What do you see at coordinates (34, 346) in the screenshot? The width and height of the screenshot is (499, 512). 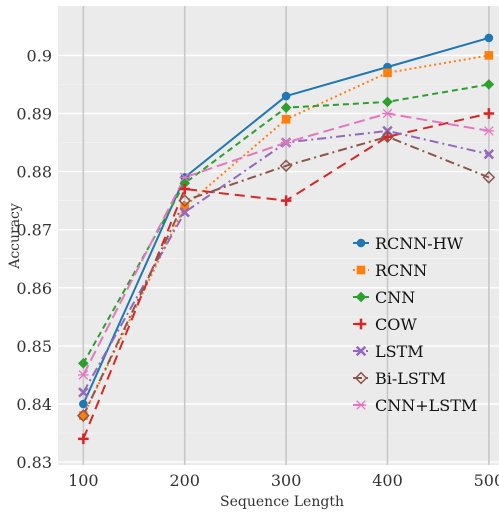 I see `y-tick-label: 0.85` at bounding box center [34, 346].